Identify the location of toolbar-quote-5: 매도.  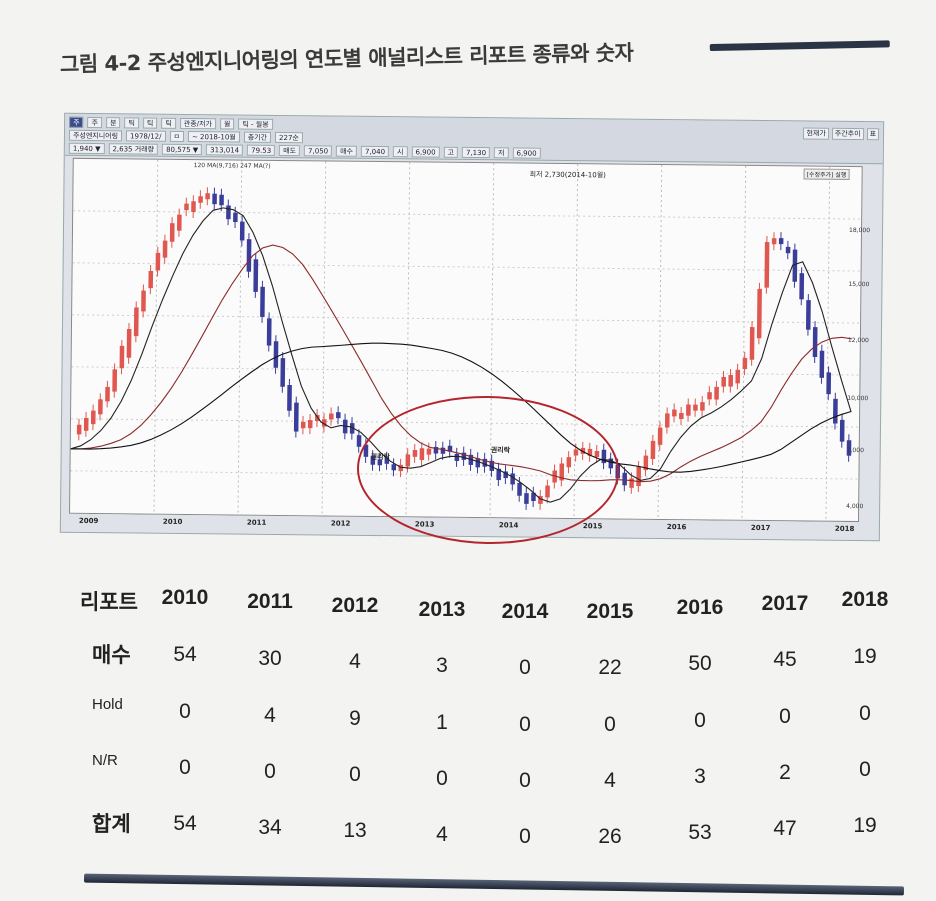
(290, 150).